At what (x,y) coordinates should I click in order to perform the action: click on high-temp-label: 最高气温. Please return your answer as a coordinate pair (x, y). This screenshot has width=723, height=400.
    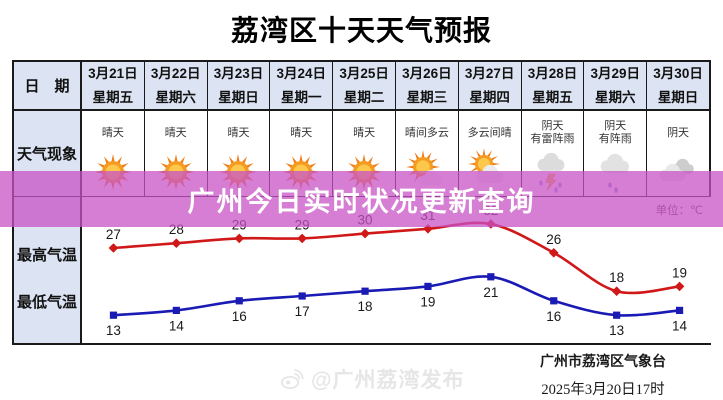
    Looking at the image, I should click on (46, 255).